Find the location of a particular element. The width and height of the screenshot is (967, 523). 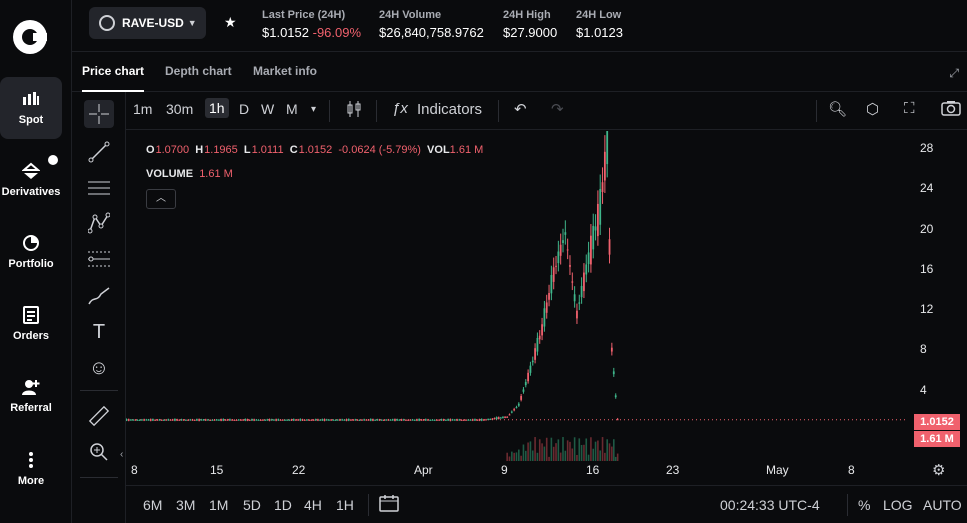

zoom-in-icon is located at coordinates (99, 452).